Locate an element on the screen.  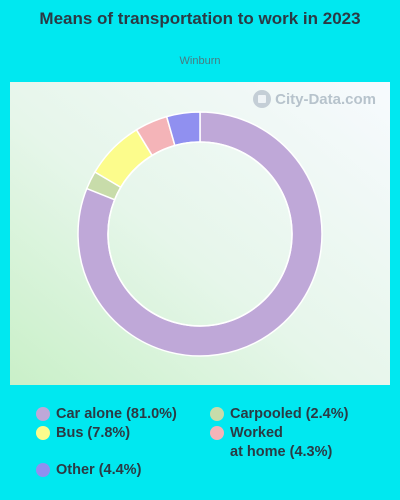
legend-swatch-car-alone is located at coordinates (43, 414).